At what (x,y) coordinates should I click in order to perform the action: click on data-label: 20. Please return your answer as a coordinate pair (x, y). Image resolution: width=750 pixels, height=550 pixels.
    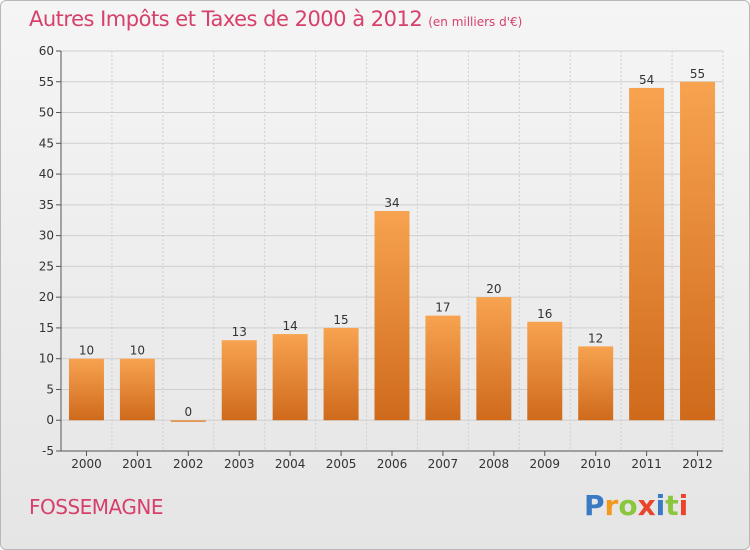
    Looking at the image, I should click on (493, 289).